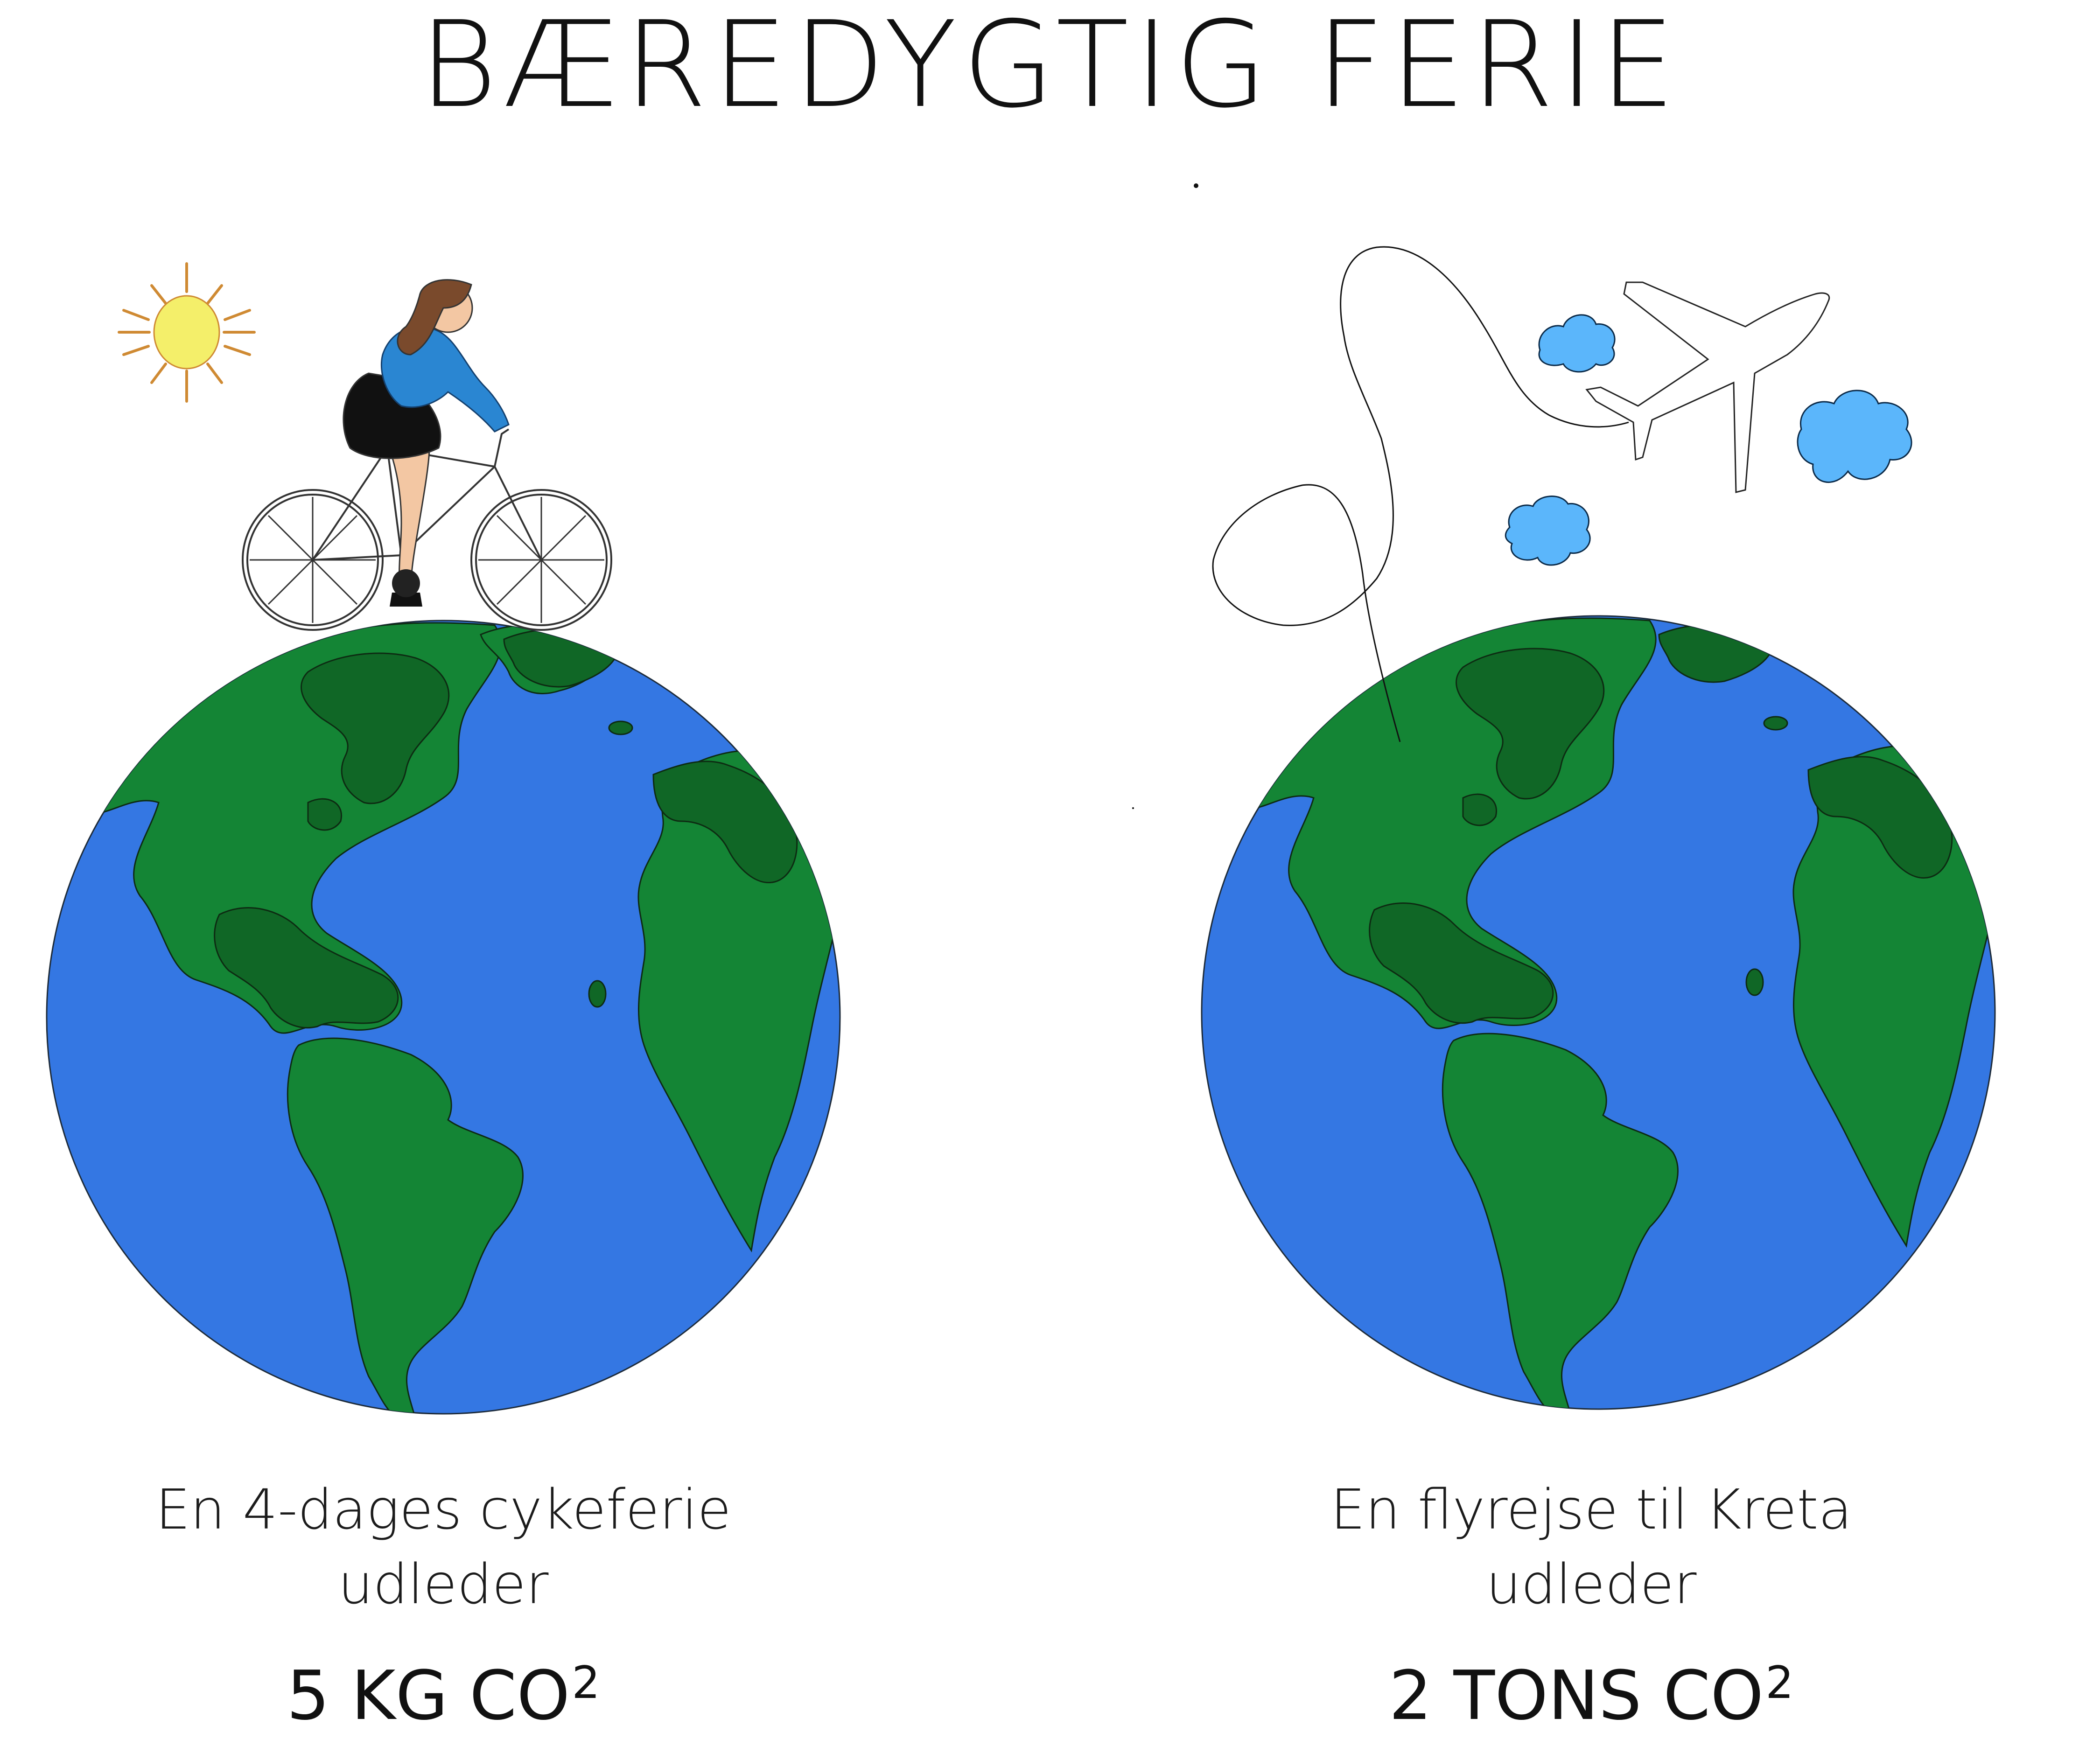 Image resolution: width=2100 pixels, height=1746 pixels. What do you see at coordinates (428, 1695) in the screenshot?
I see `emission-left-value: 5 KG CO` at bounding box center [428, 1695].